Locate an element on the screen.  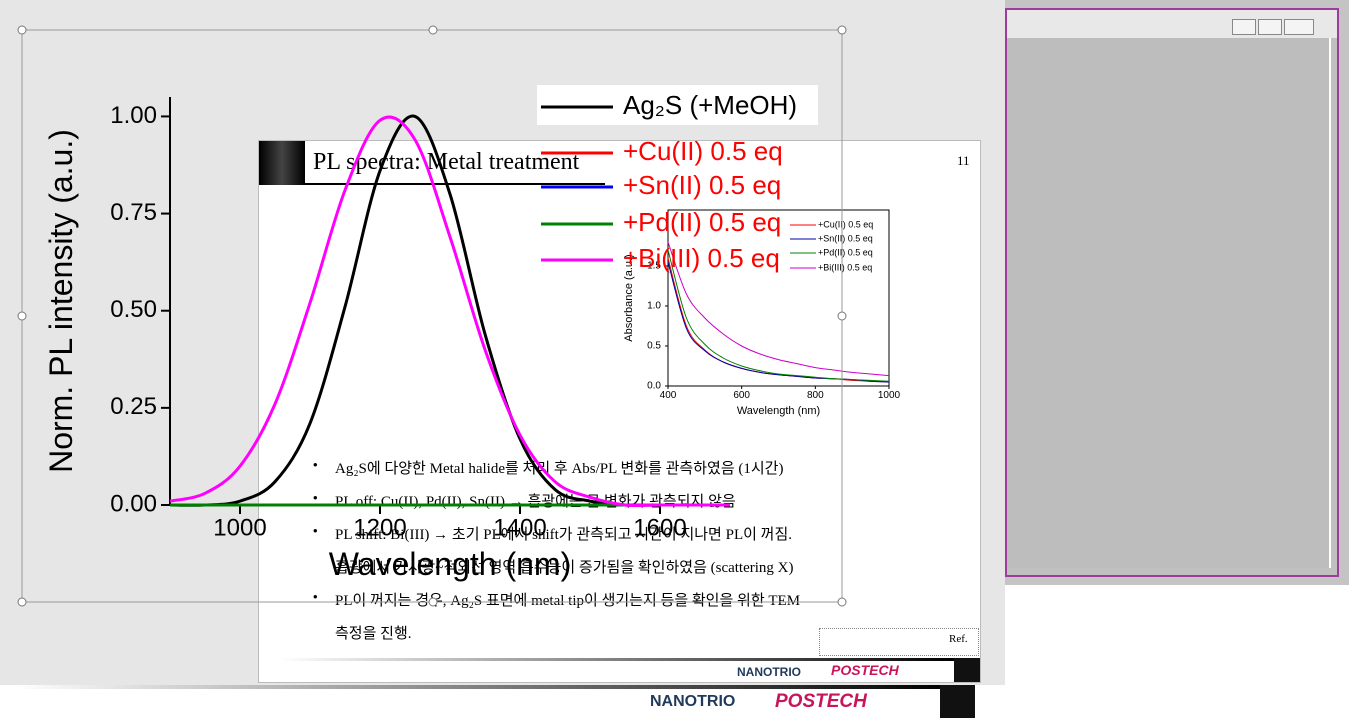
legend-background is located at coordinates (677, 105).